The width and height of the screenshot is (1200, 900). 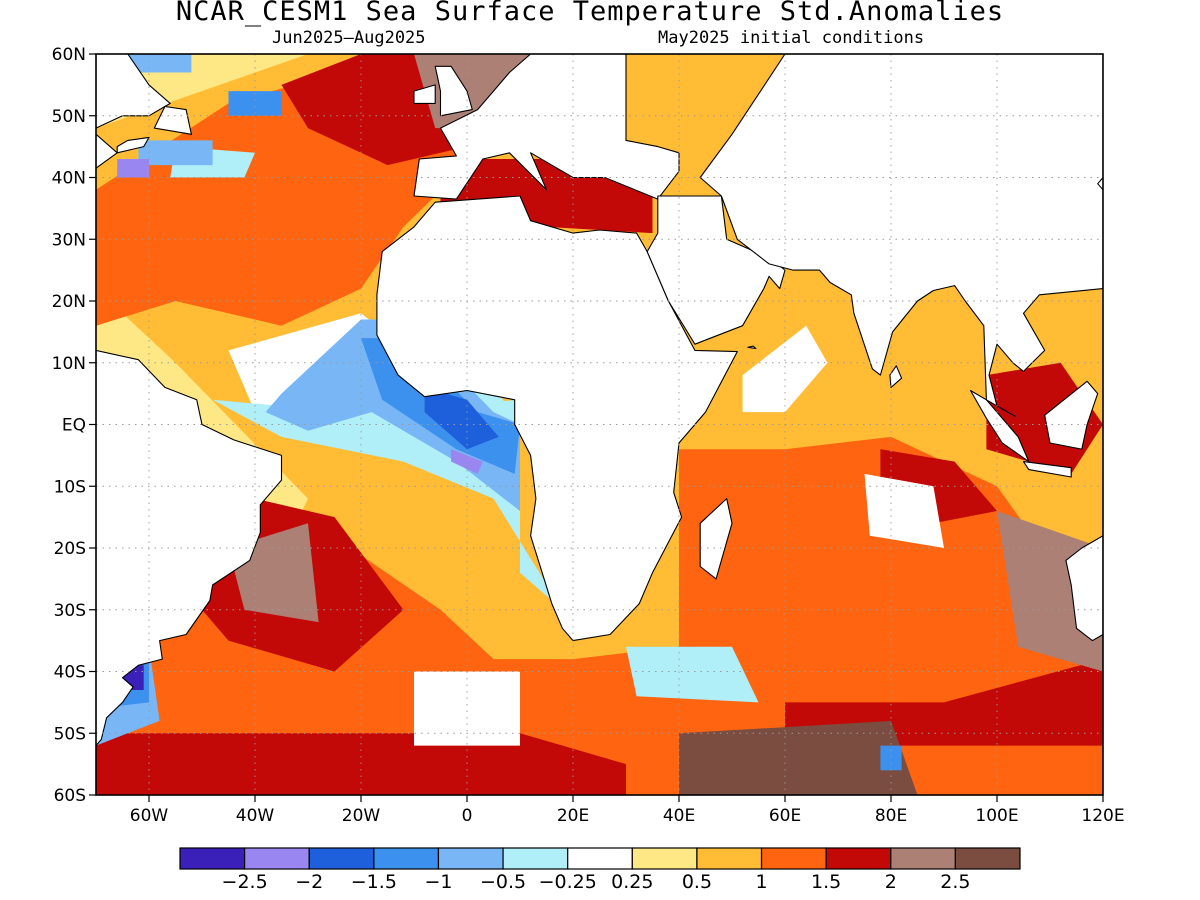 I want to click on longitude-labels: 60W 40W 20W 0 20E 40E 60E 80E 100E 120E, so click(x=627, y=810).